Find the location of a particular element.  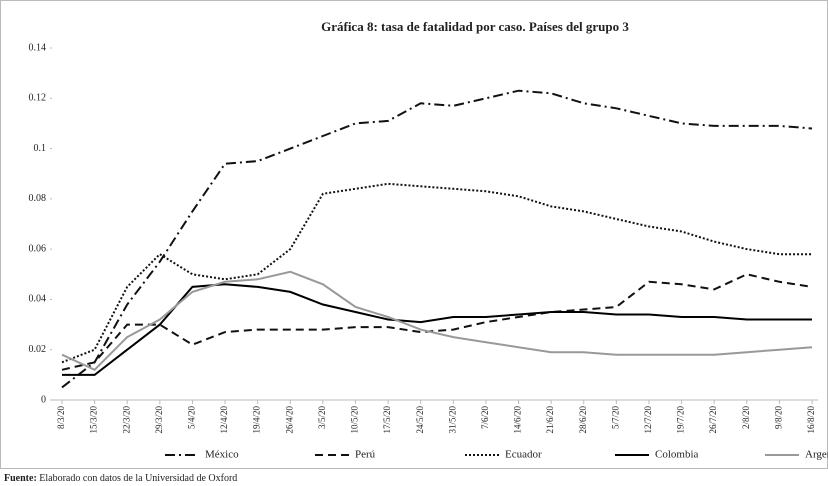

legend-label: Ecuador is located at coordinates (523, 455).